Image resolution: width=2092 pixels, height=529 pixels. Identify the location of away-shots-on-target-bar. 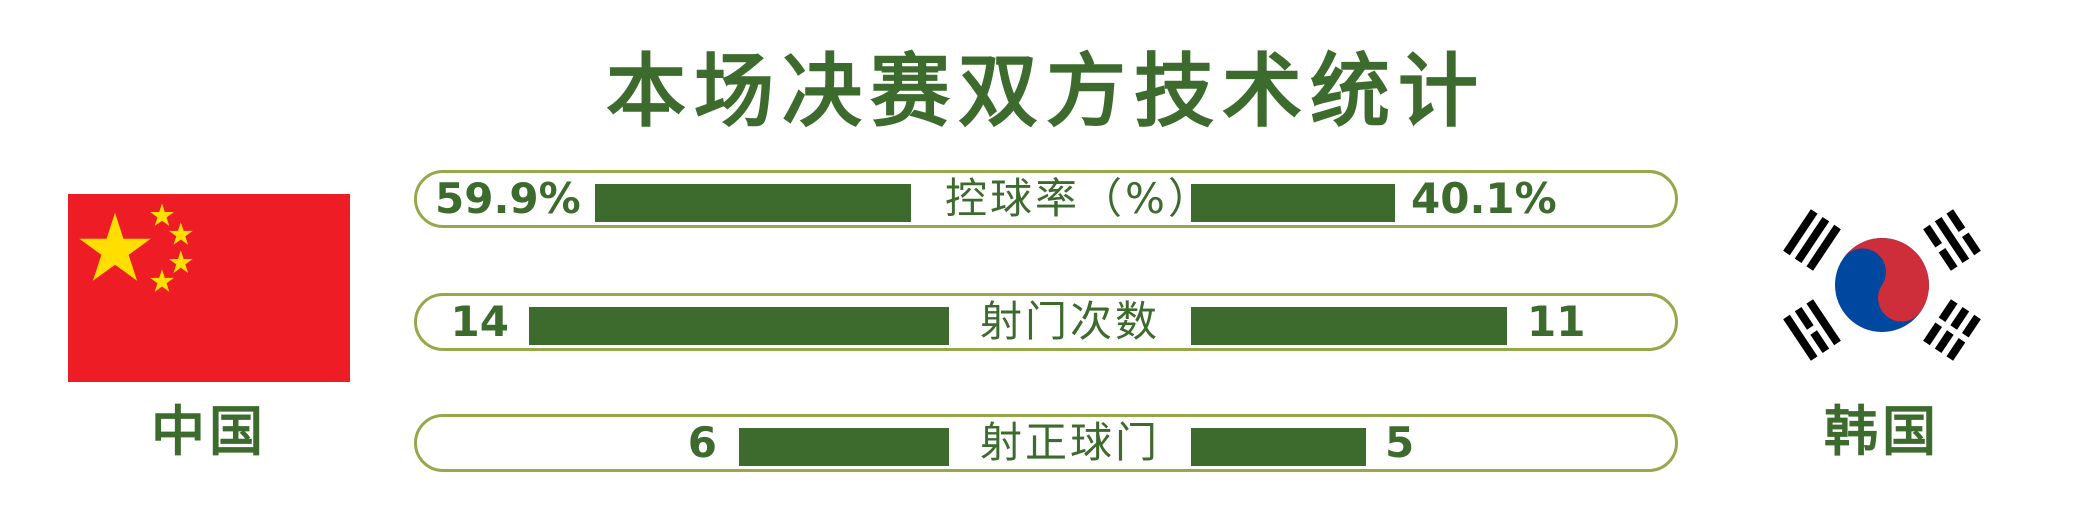
(1278, 447).